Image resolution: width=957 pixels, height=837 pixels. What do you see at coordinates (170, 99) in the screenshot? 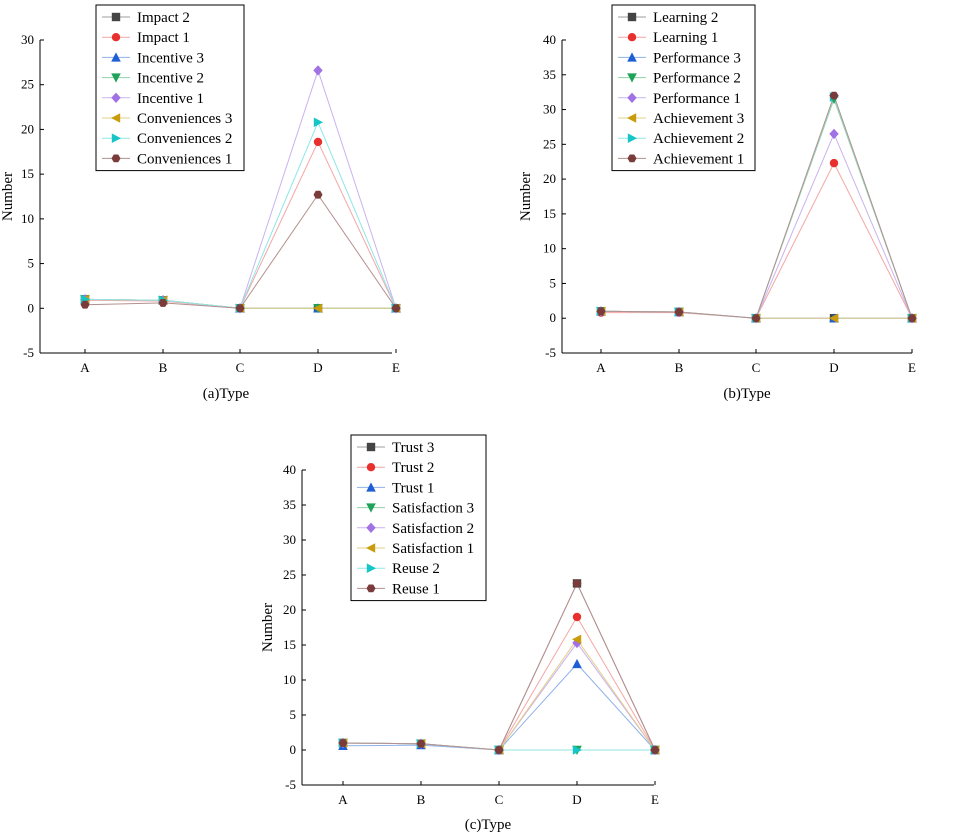
I see `legend-label: Incentive 1` at bounding box center [170, 99].